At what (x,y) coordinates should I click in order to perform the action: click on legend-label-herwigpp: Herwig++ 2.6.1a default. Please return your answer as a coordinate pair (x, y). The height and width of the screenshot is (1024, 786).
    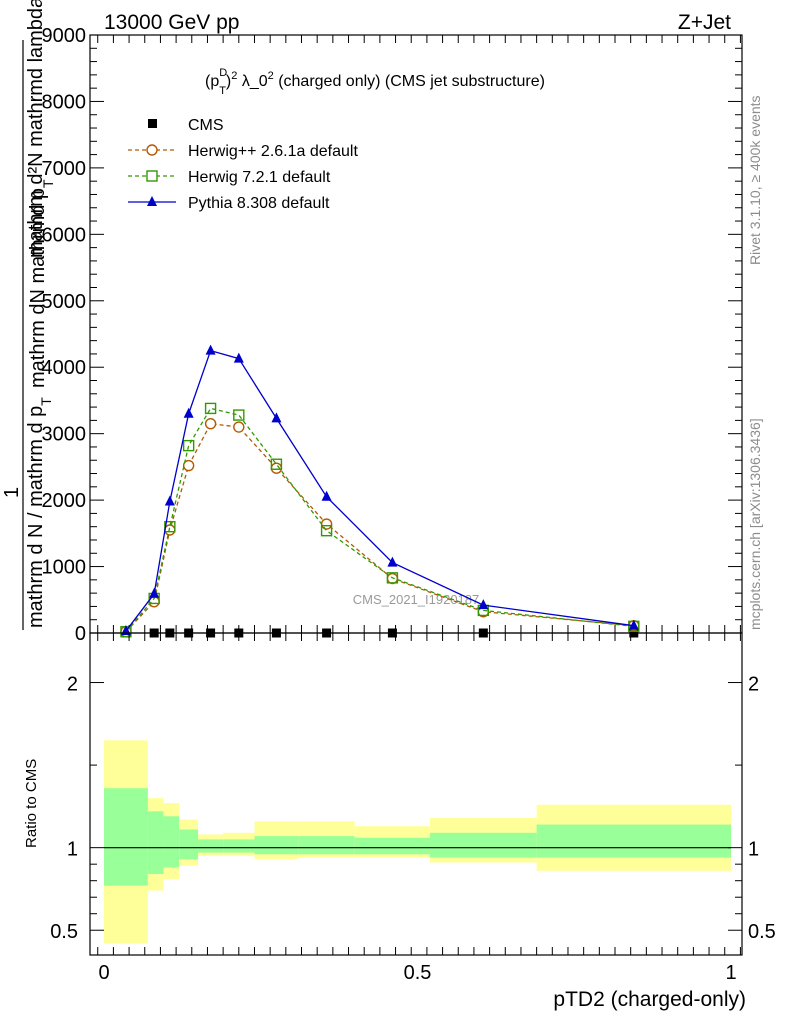
    Looking at the image, I should click on (273, 151).